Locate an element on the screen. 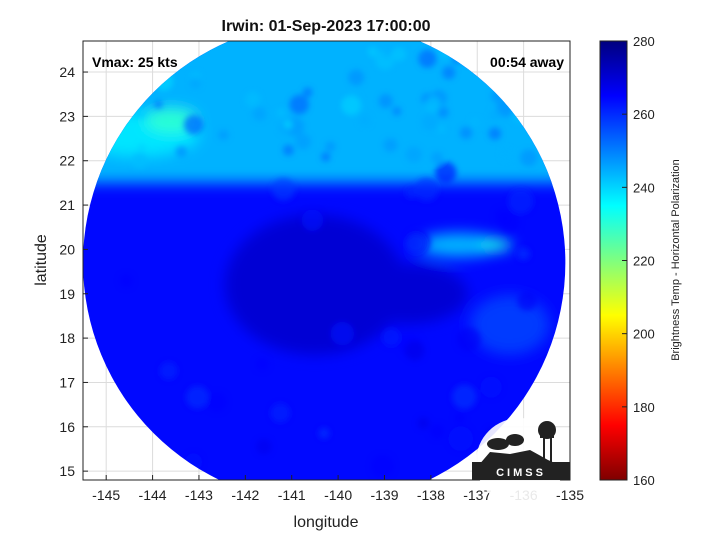 The width and height of the screenshot is (720, 540). x-tick-label: -144 is located at coordinates (153, 495).